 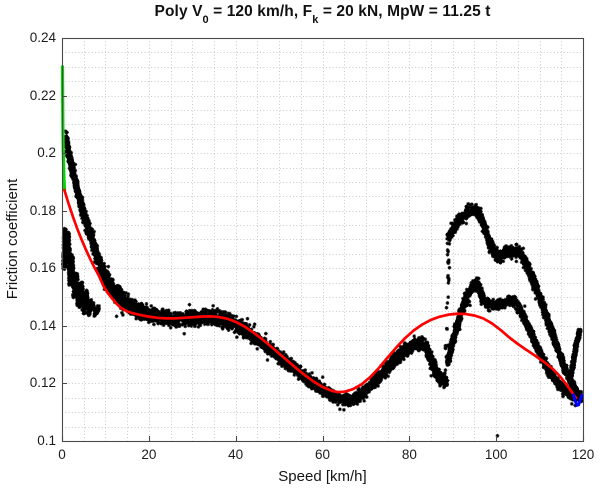 I want to click on x-axis-label: Speed [km/h], so click(x=322, y=476).